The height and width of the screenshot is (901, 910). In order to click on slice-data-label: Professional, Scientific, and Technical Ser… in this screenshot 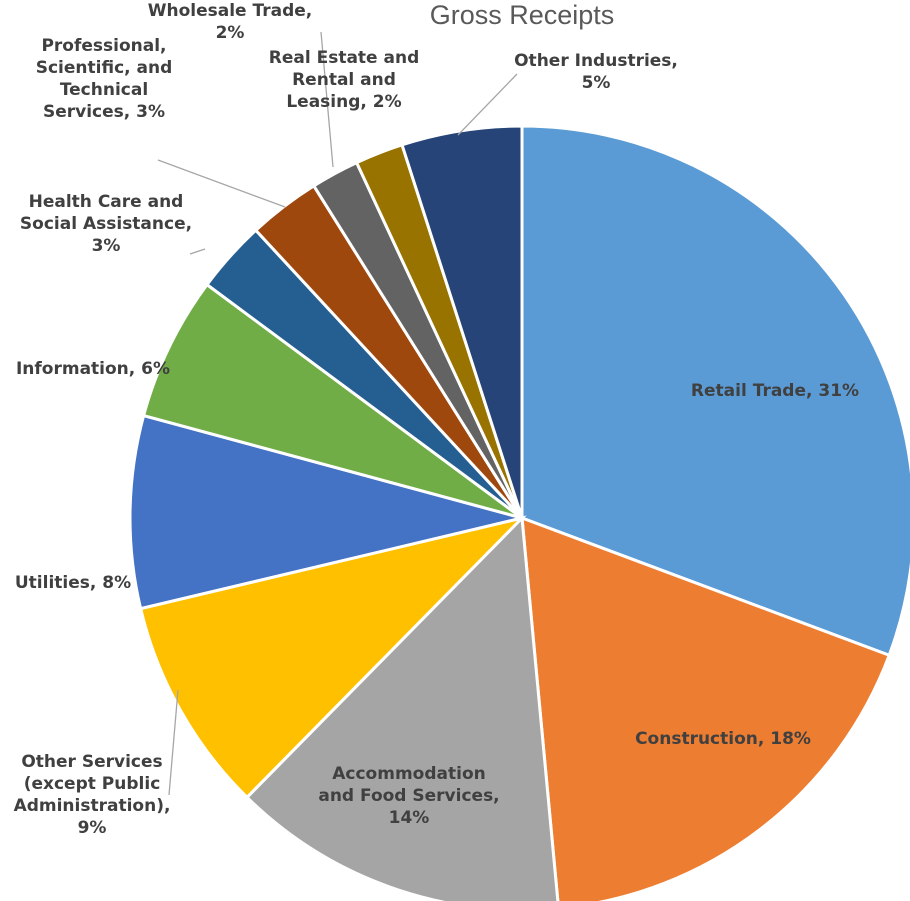, I will do `click(104, 79)`.